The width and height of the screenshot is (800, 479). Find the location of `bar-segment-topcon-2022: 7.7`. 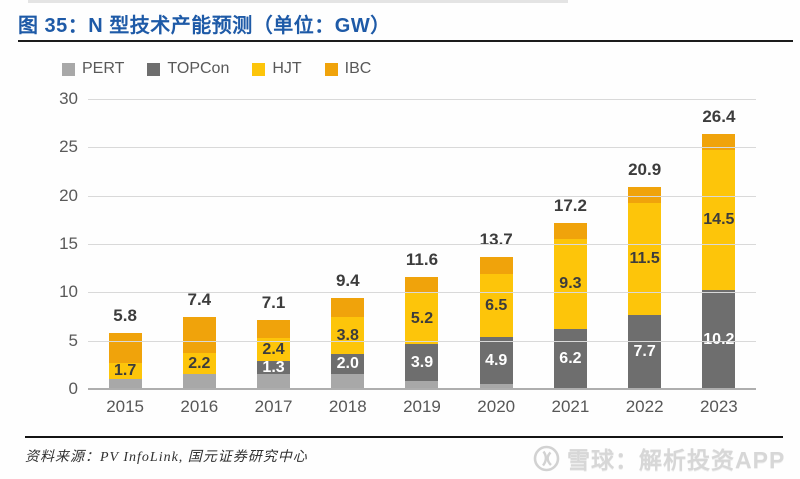

bar-segment-topcon-2022: 7.7 is located at coordinates (645, 352).